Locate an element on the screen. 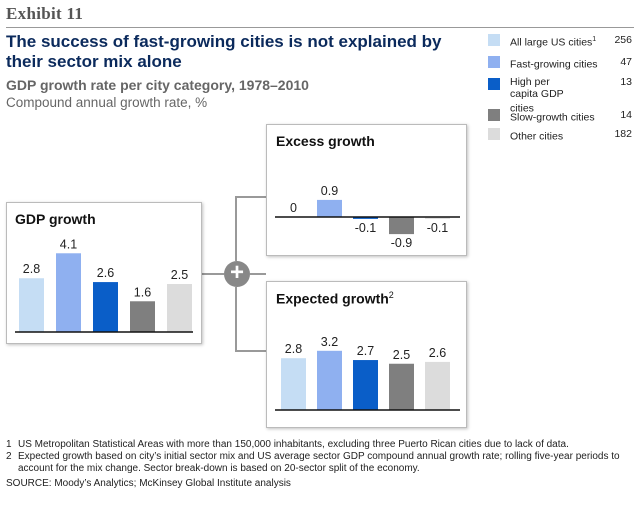  expected-growth-panel: Expected growth2 2.8 3.2 2.7 2.5 2.6 is located at coordinates (366, 354).